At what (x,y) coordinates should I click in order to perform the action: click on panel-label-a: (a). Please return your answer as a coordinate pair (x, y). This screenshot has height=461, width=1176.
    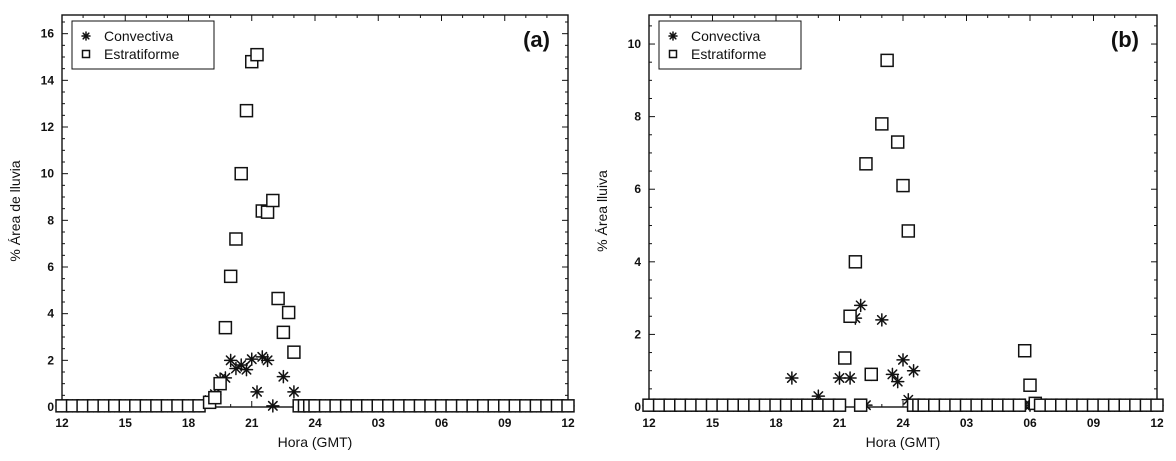
    Looking at the image, I should click on (536, 39).